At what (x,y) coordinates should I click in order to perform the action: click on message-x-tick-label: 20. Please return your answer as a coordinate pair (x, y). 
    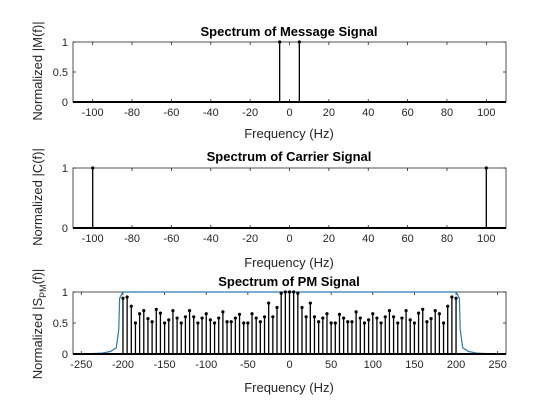
    Looking at the image, I should click on (329, 113).